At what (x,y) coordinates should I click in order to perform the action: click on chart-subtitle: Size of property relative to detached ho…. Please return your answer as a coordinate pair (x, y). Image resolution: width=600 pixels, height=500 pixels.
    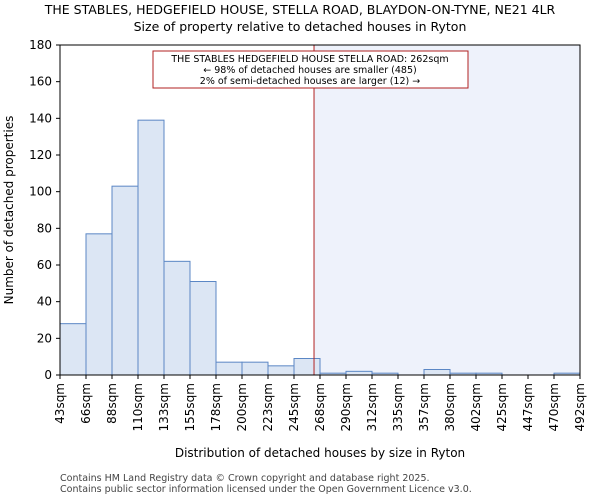
    Looking at the image, I should click on (300, 26).